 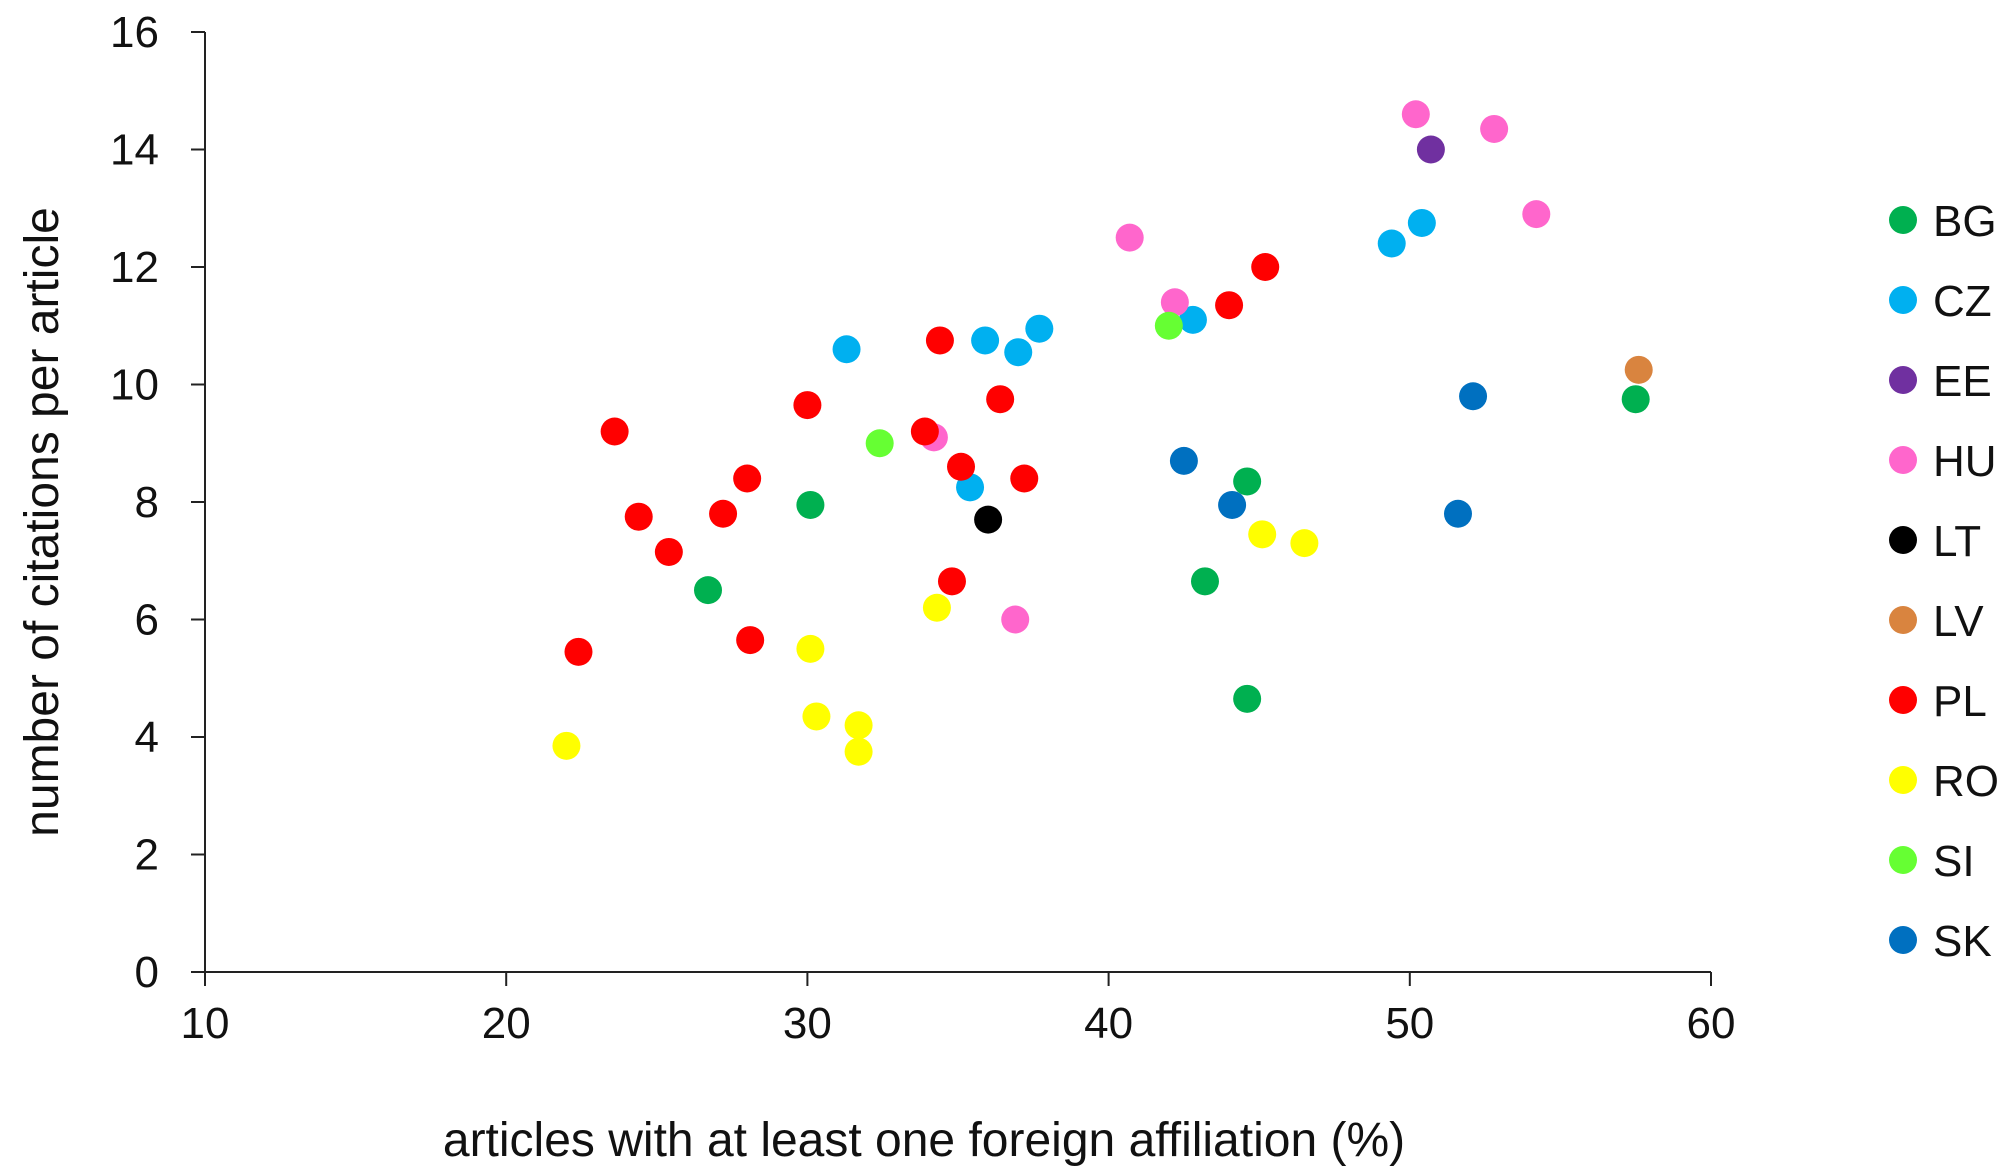 I want to click on legend-marker-bg, so click(x=1903, y=220).